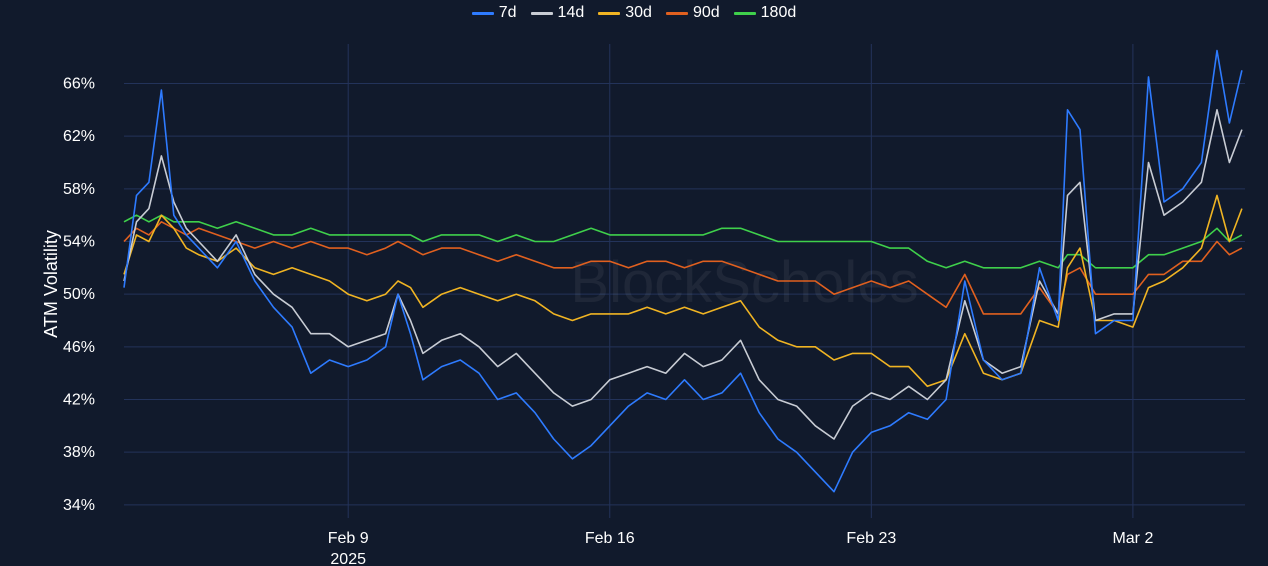  Describe the element at coordinates (571, 12) in the screenshot. I see `legend-label: 14d` at that location.